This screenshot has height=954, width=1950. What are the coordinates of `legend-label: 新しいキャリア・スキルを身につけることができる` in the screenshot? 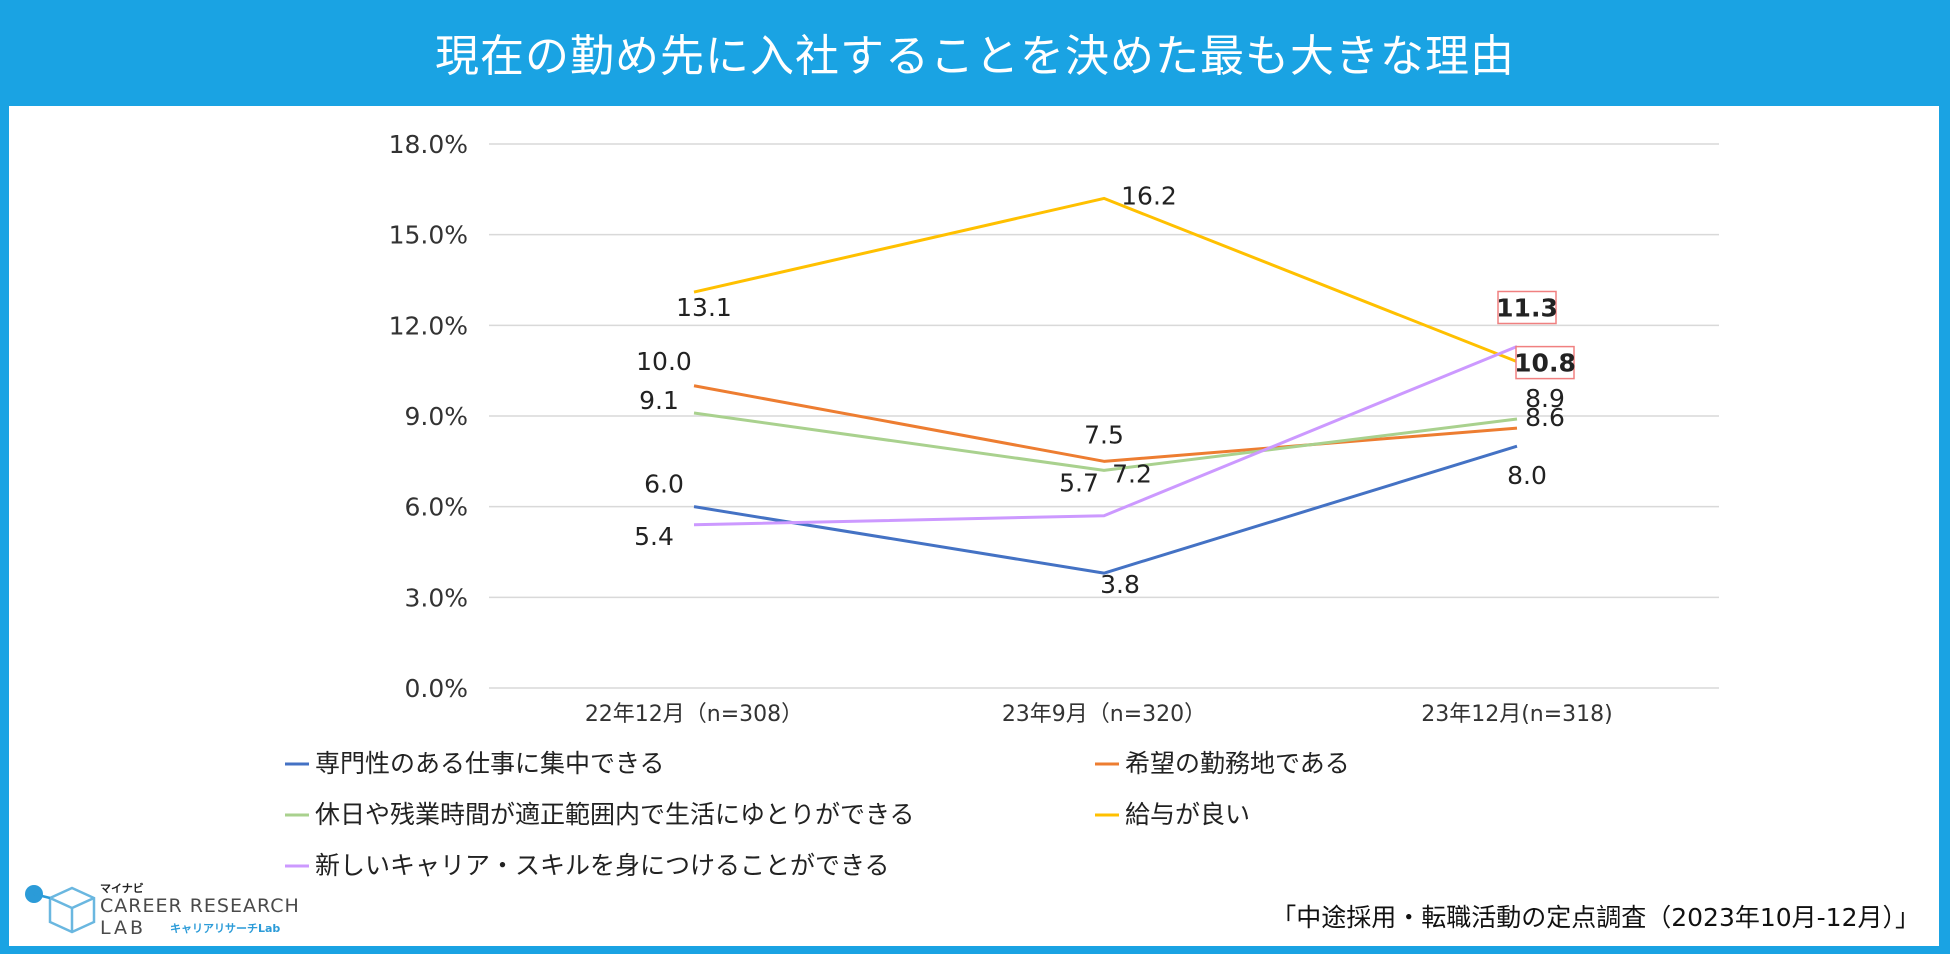 It's located at (602, 865).